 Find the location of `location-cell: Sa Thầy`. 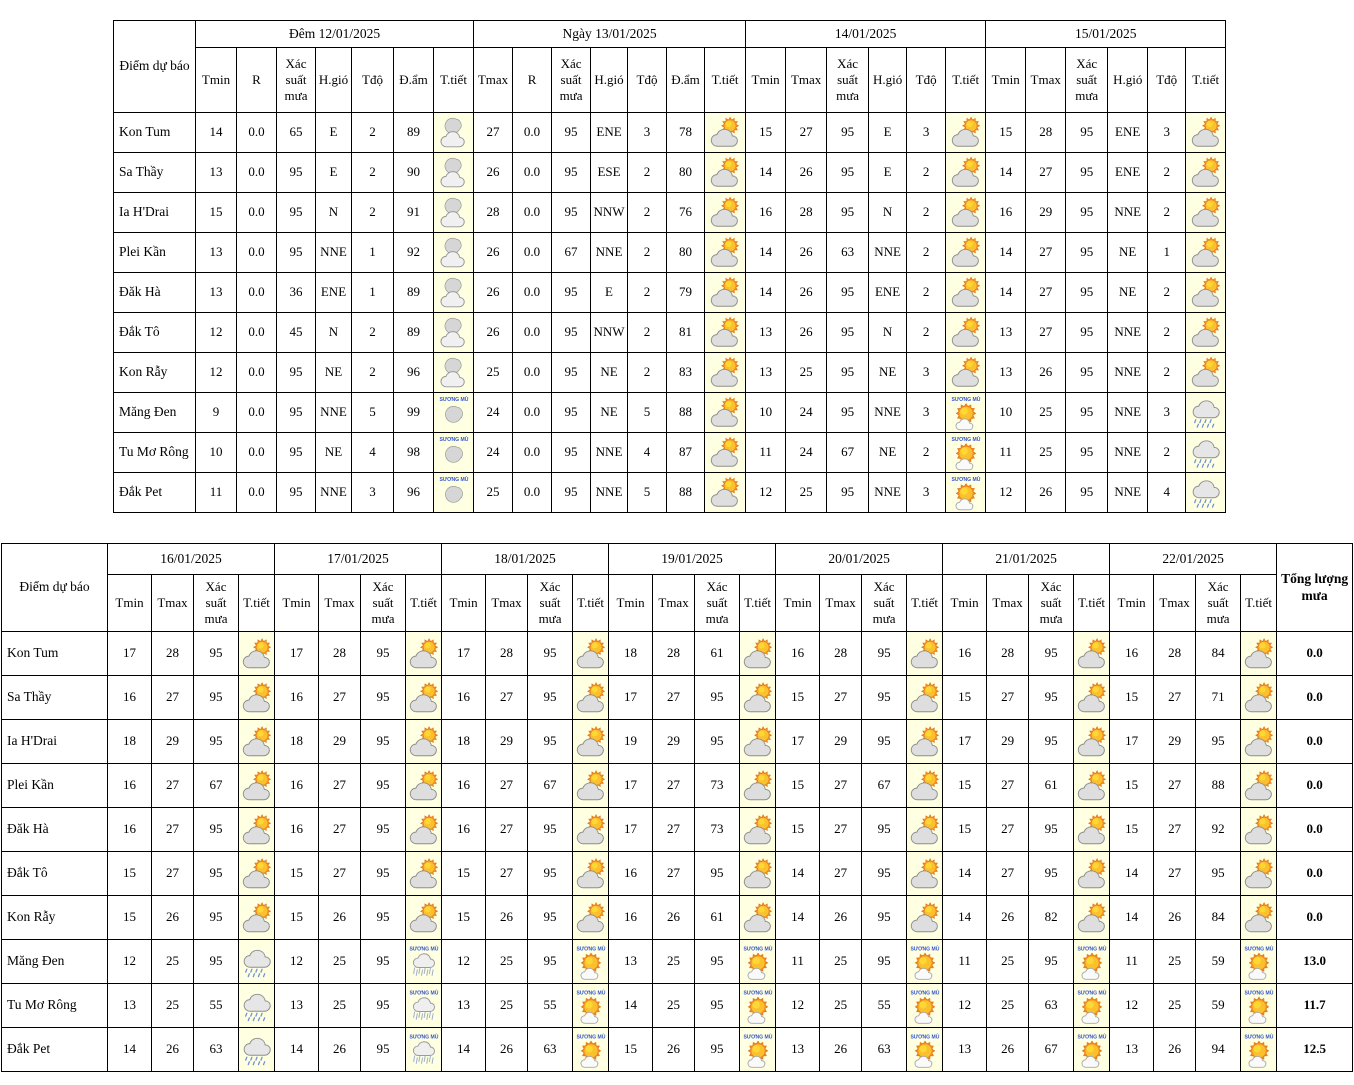

location-cell: Sa Thầy is located at coordinates (54, 697).